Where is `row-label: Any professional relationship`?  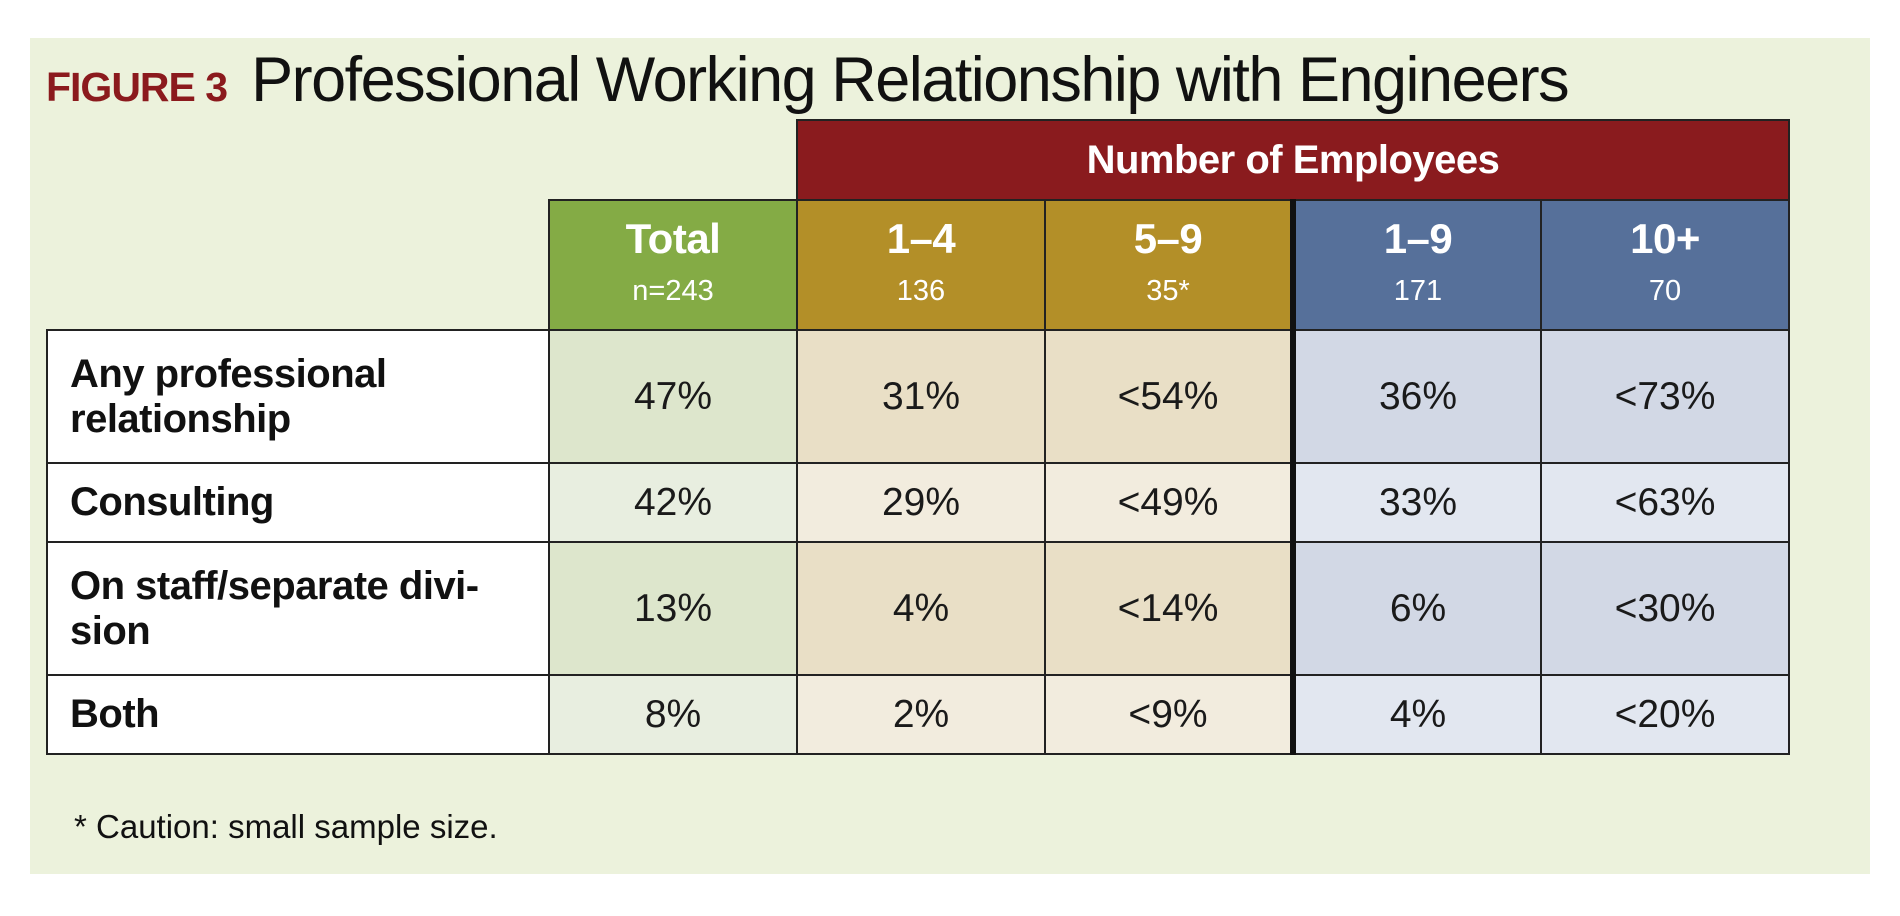
row-label: Any professional relationship is located at coordinates (298, 396).